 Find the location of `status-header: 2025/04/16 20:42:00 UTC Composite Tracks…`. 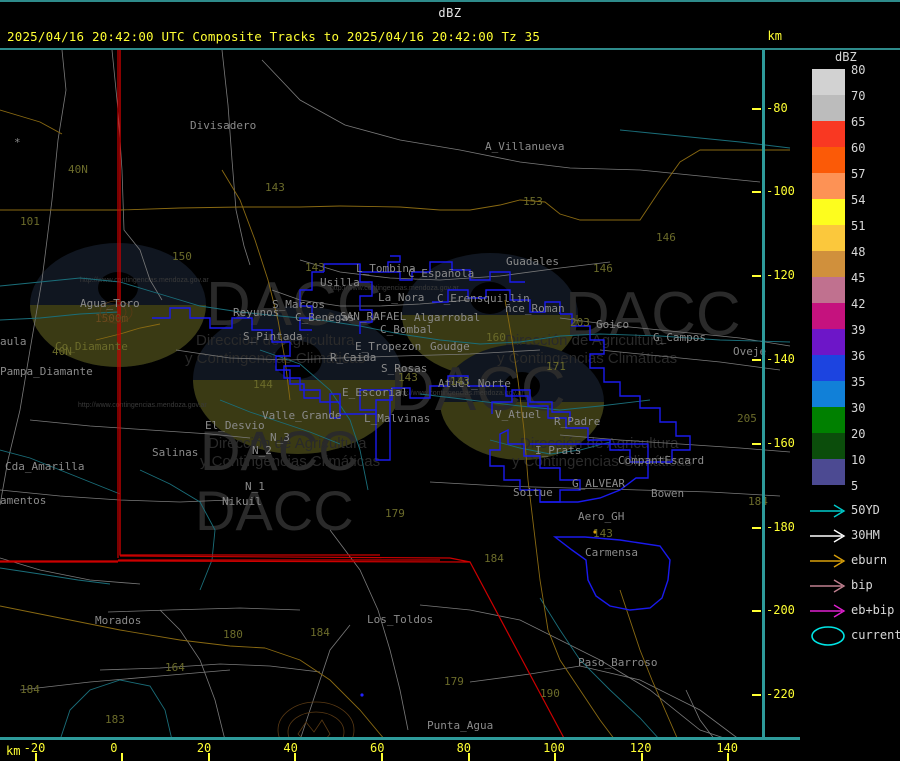

status-header: 2025/04/16 20:42:00 UTC Composite Tracks… is located at coordinates (450, 37).